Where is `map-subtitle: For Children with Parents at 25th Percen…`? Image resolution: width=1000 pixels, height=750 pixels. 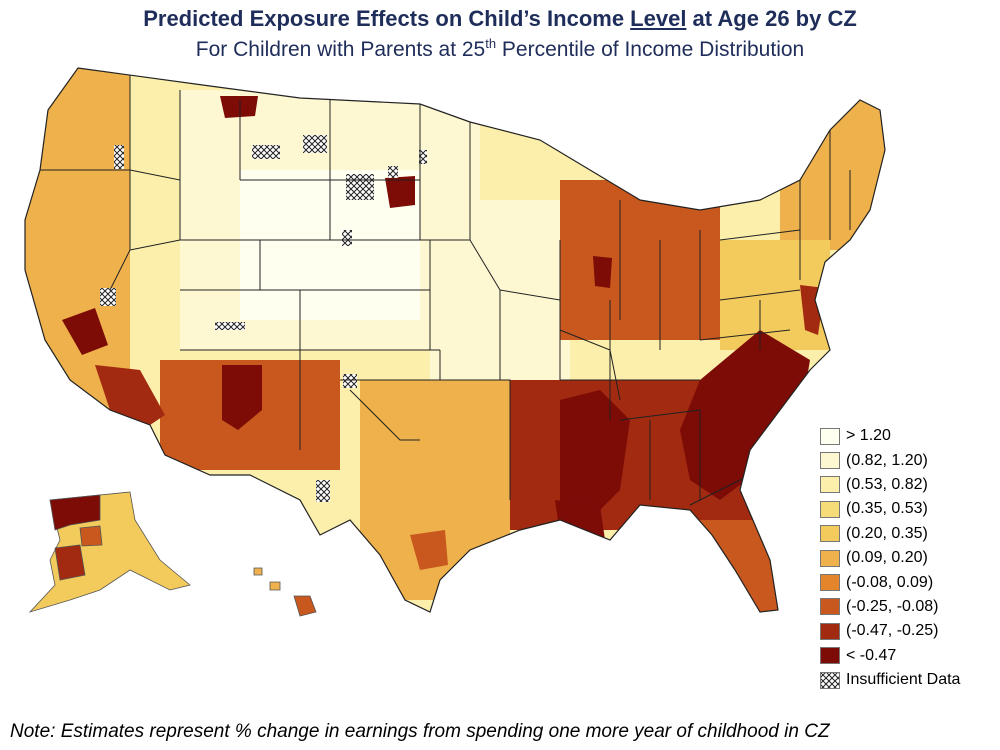
map-subtitle: For Children with Parents at 25th Percen… is located at coordinates (500, 48).